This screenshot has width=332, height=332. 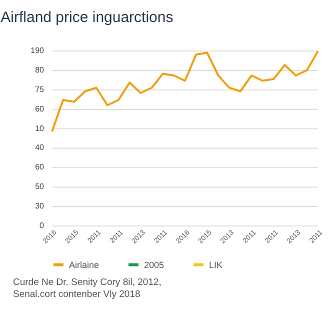 I want to click on text: 0, so click(x=42, y=225).